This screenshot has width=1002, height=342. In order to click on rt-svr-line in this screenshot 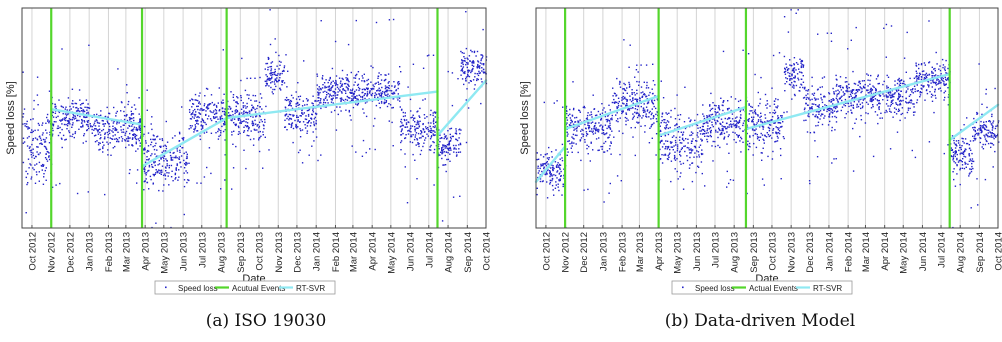, I will do `click(462, 108)`.